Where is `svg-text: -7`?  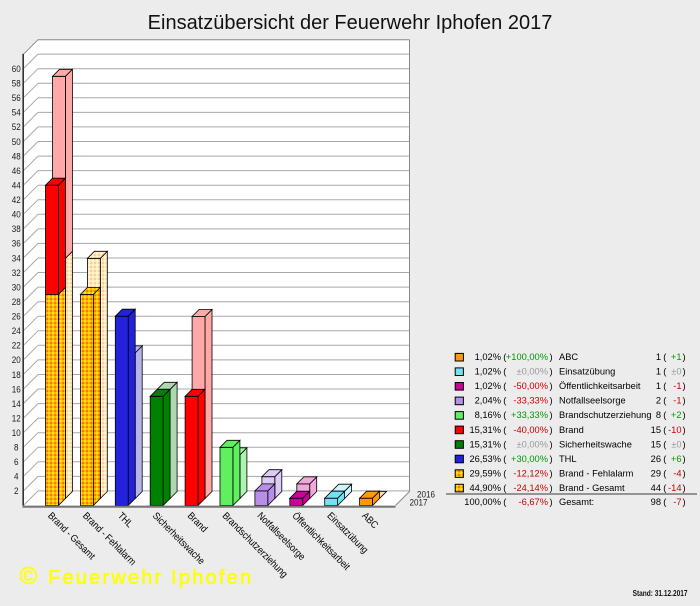 svg-text: -7 is located at coordinates (677, 502).